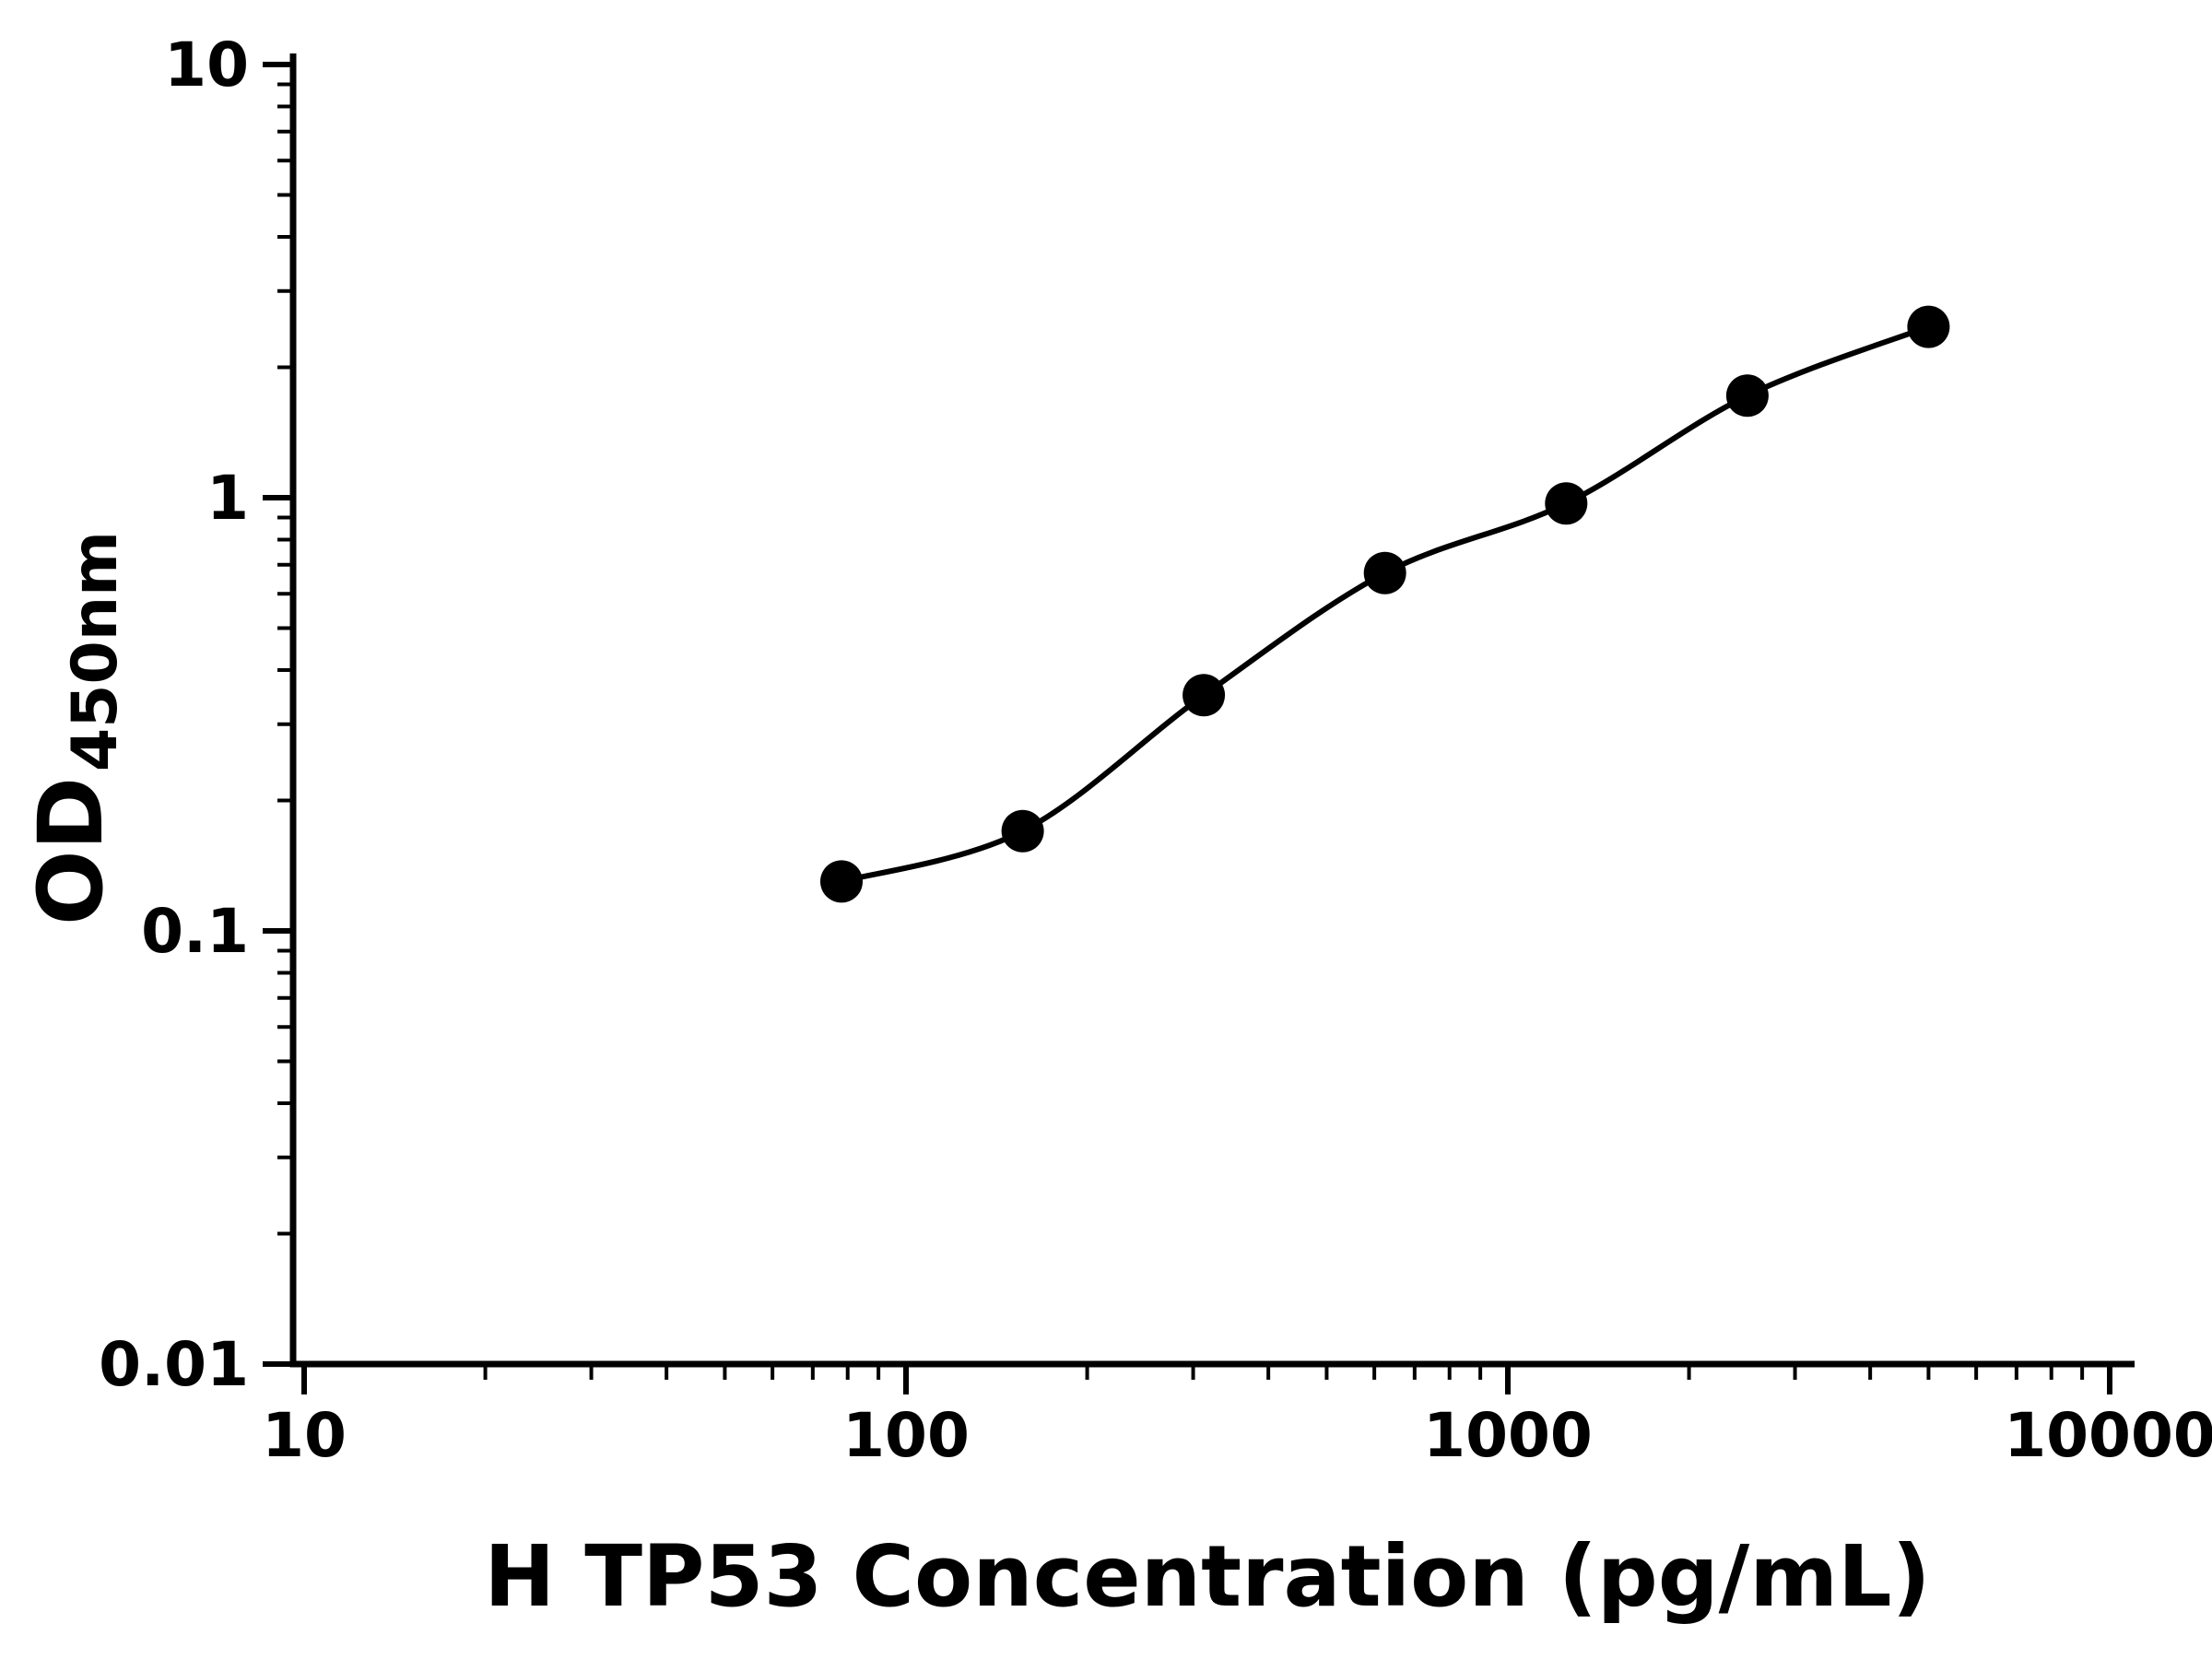 This screenshot has height=1659, width=2212. Describe the element at coordinates (95, 651) in the screenshot. I see `y-axis-title-sub: 450nm` at that location.